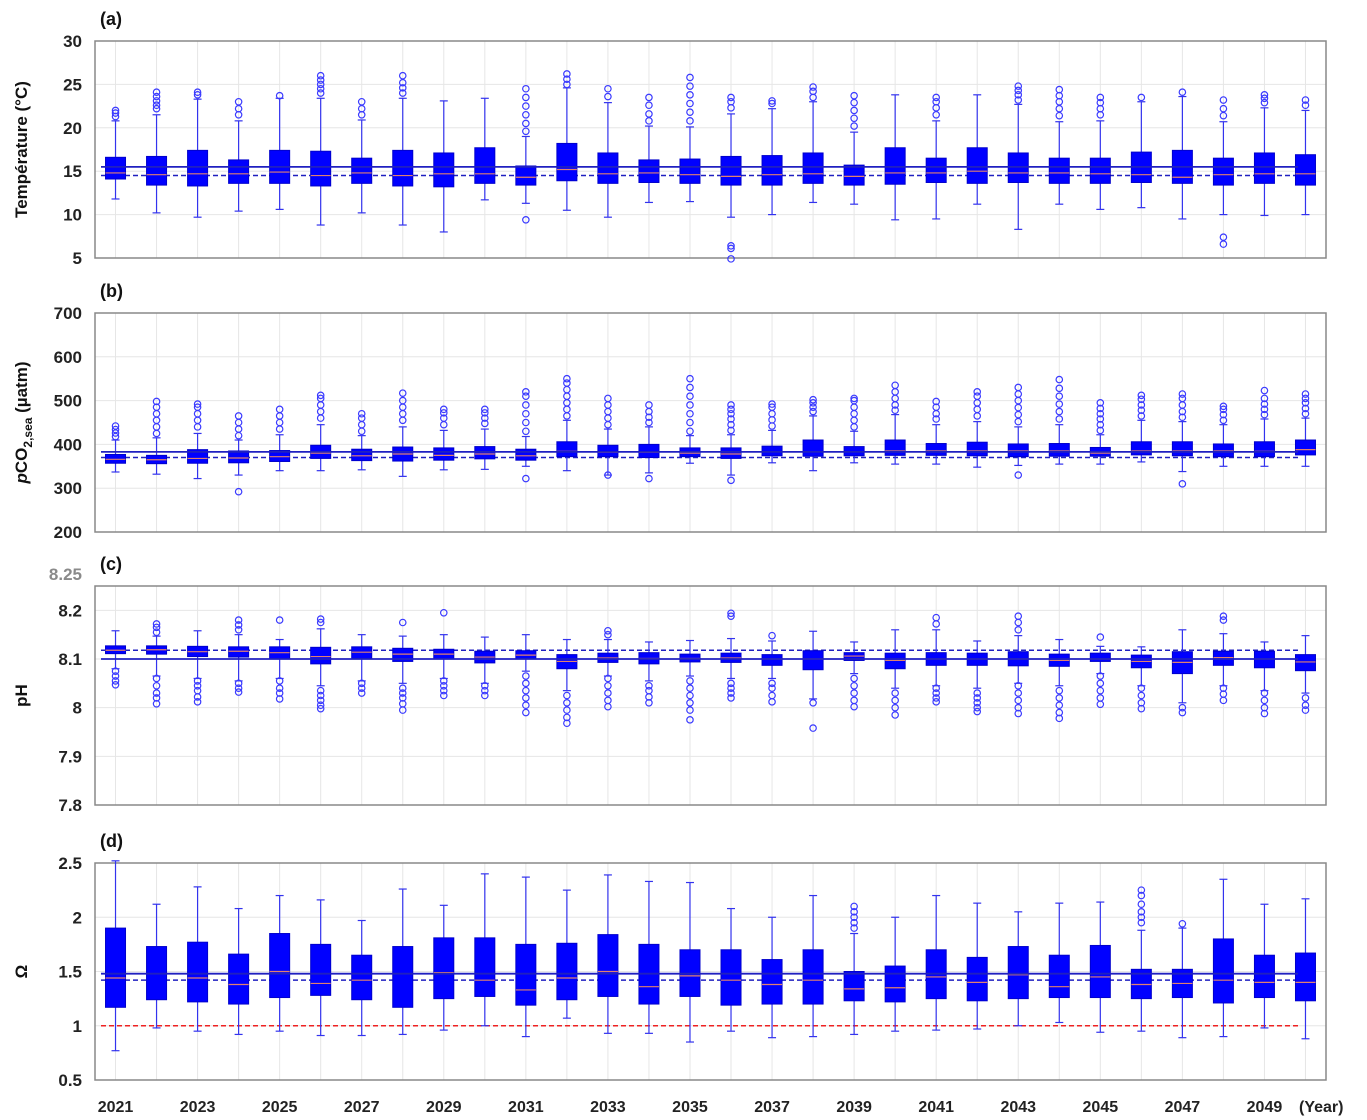 The width and height of the screenshot is (1367, 1120). Describe the element at coordinates (690, 138) in the screenshot. I see `box-2035` at that location.